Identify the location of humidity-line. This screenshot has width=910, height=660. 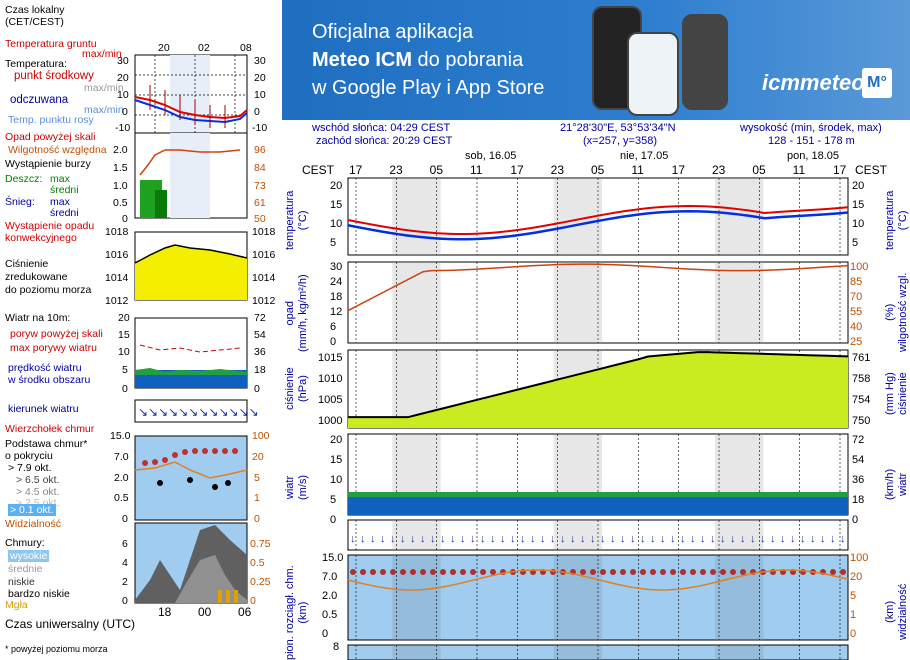
(598, 287).